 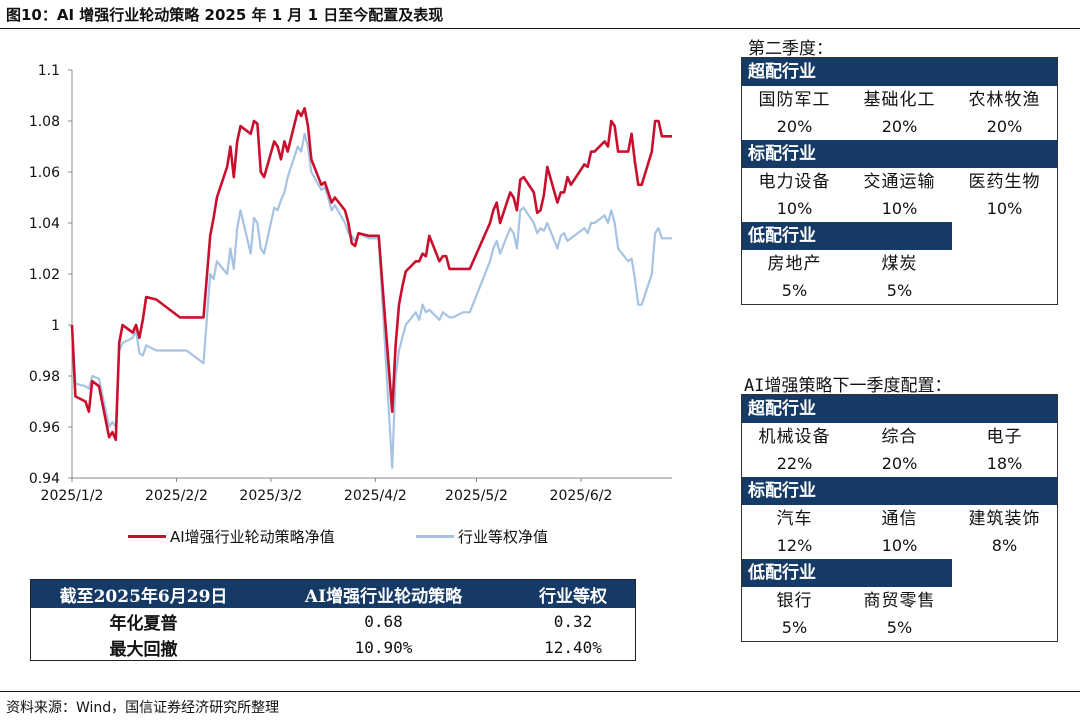 I want to click on drawdown-strategy-value: 10.90%, so click(x=383, y=647).